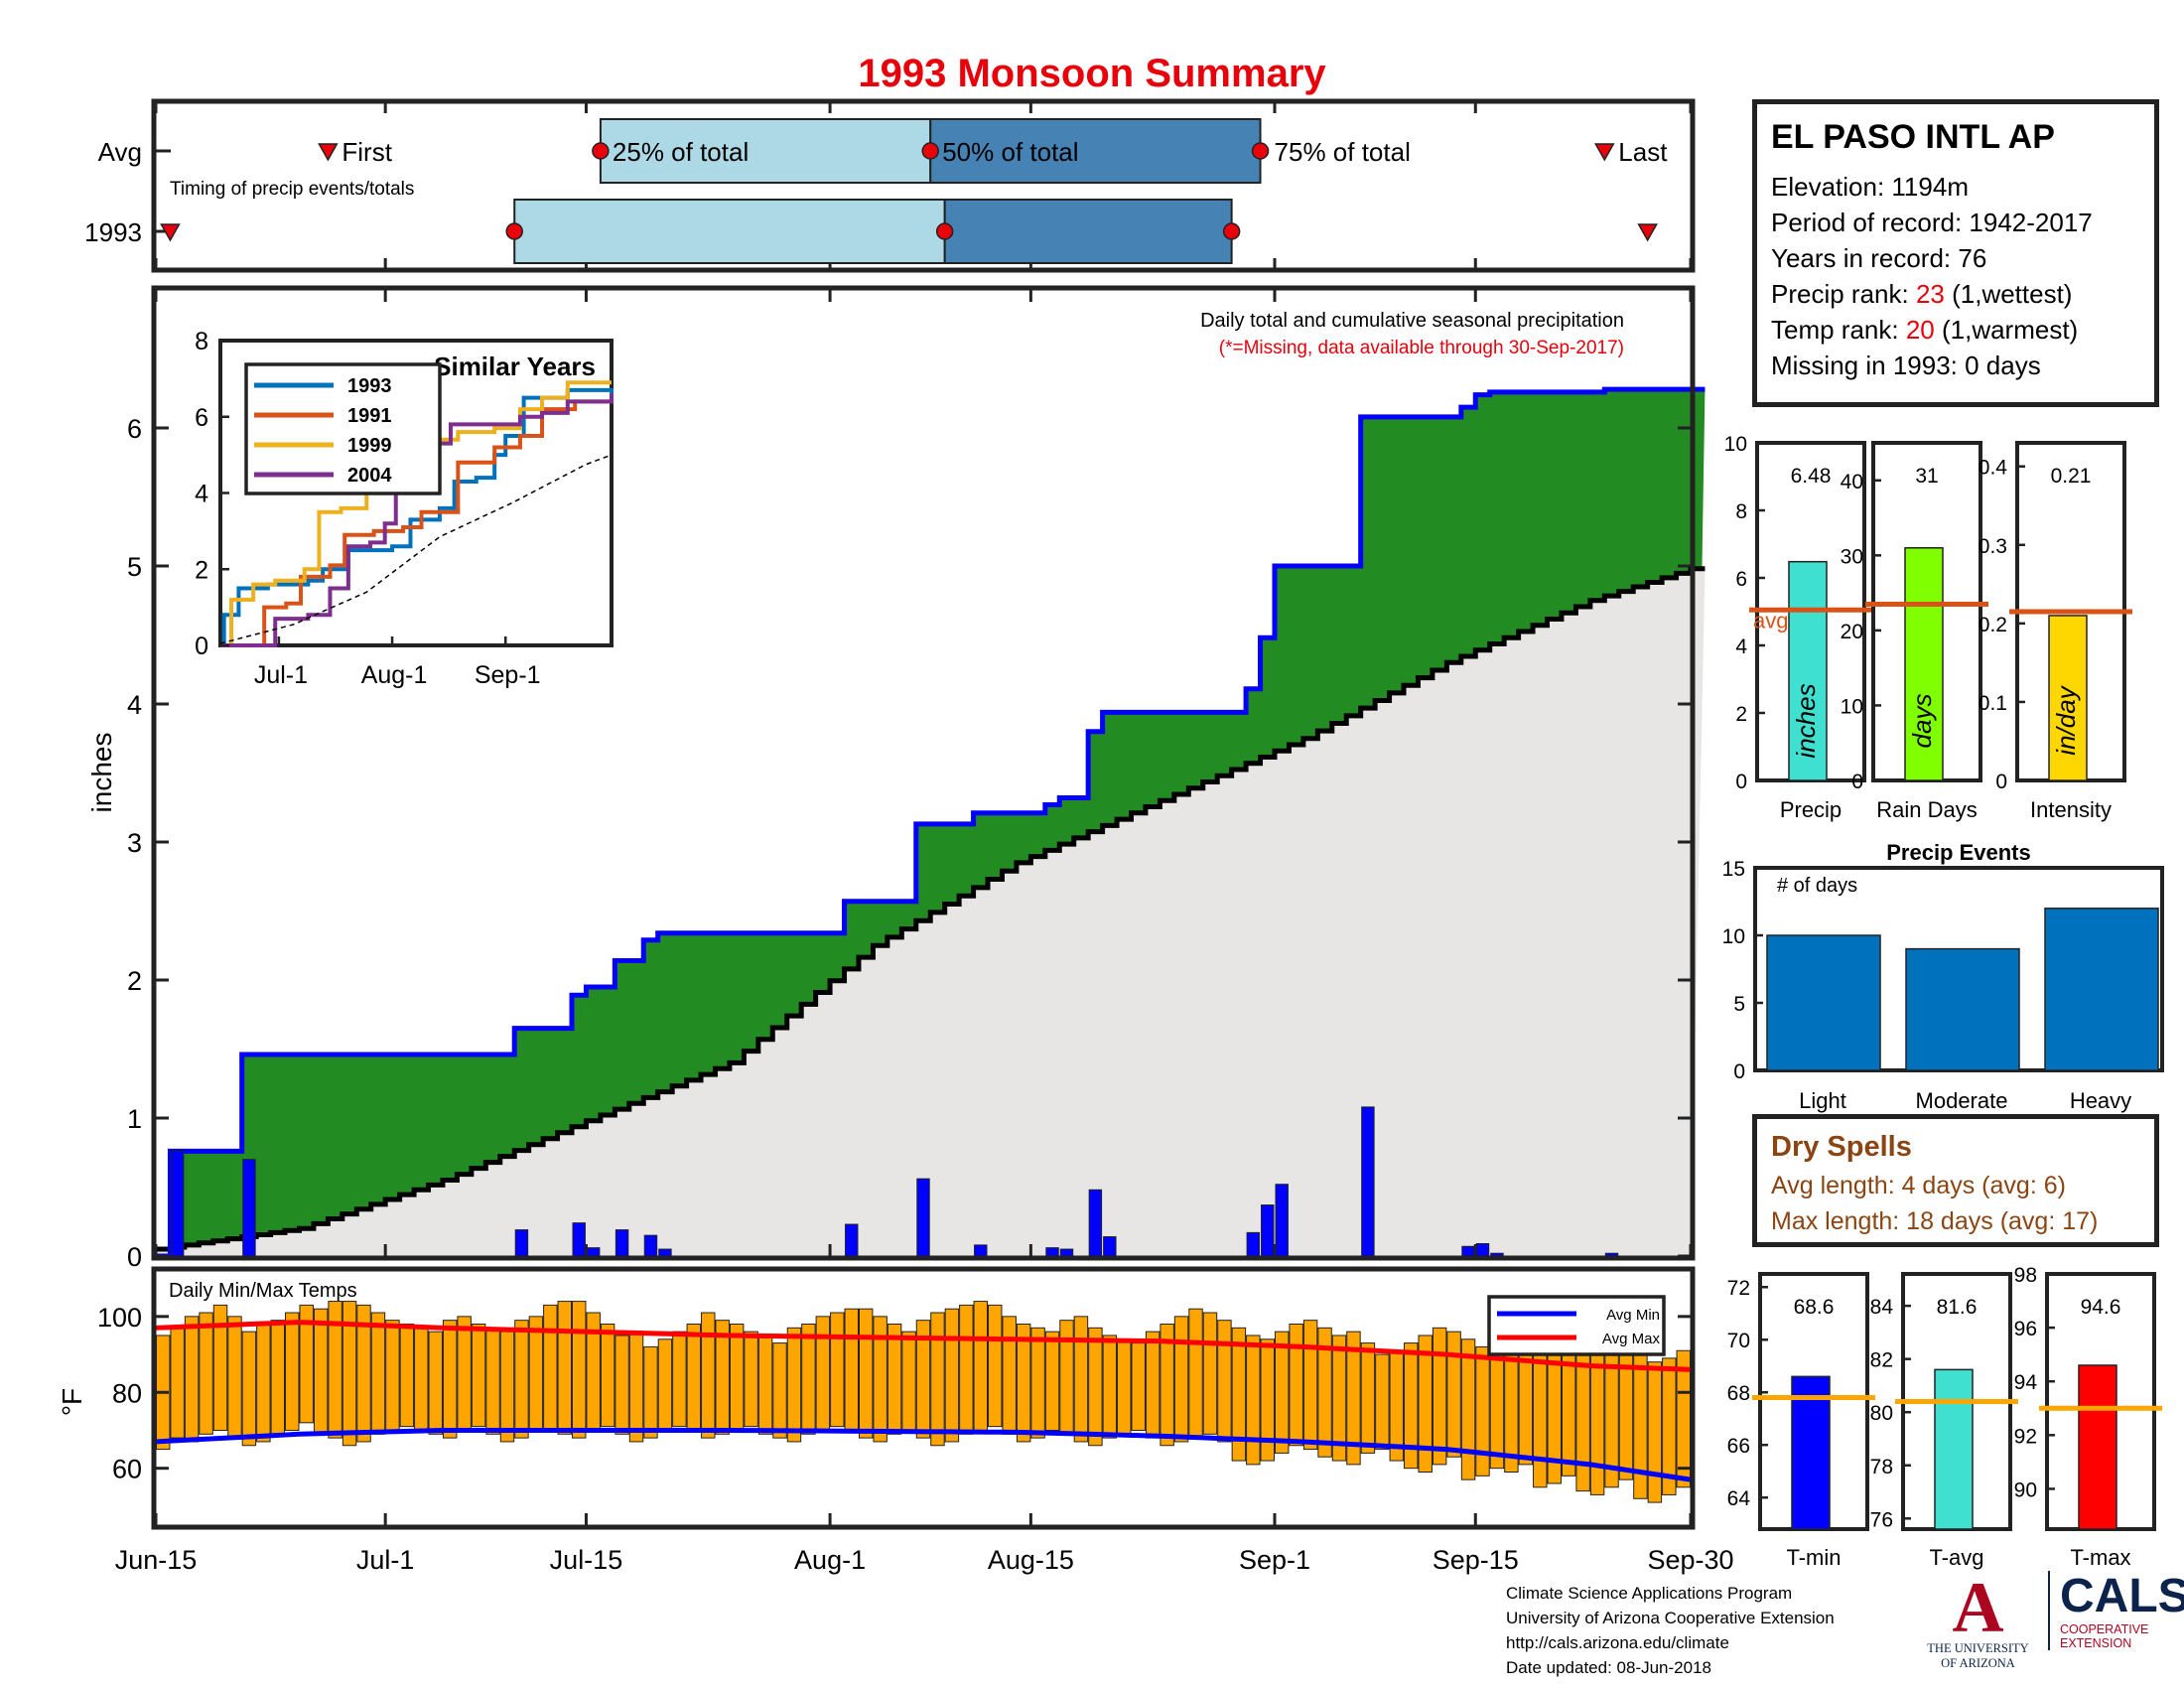 This screenshot has width=2184, height=1688. Describe the element at coordinates (2025, 1329) in the screenshot. I see `temp-stat-ytick-label: 96` at that location.